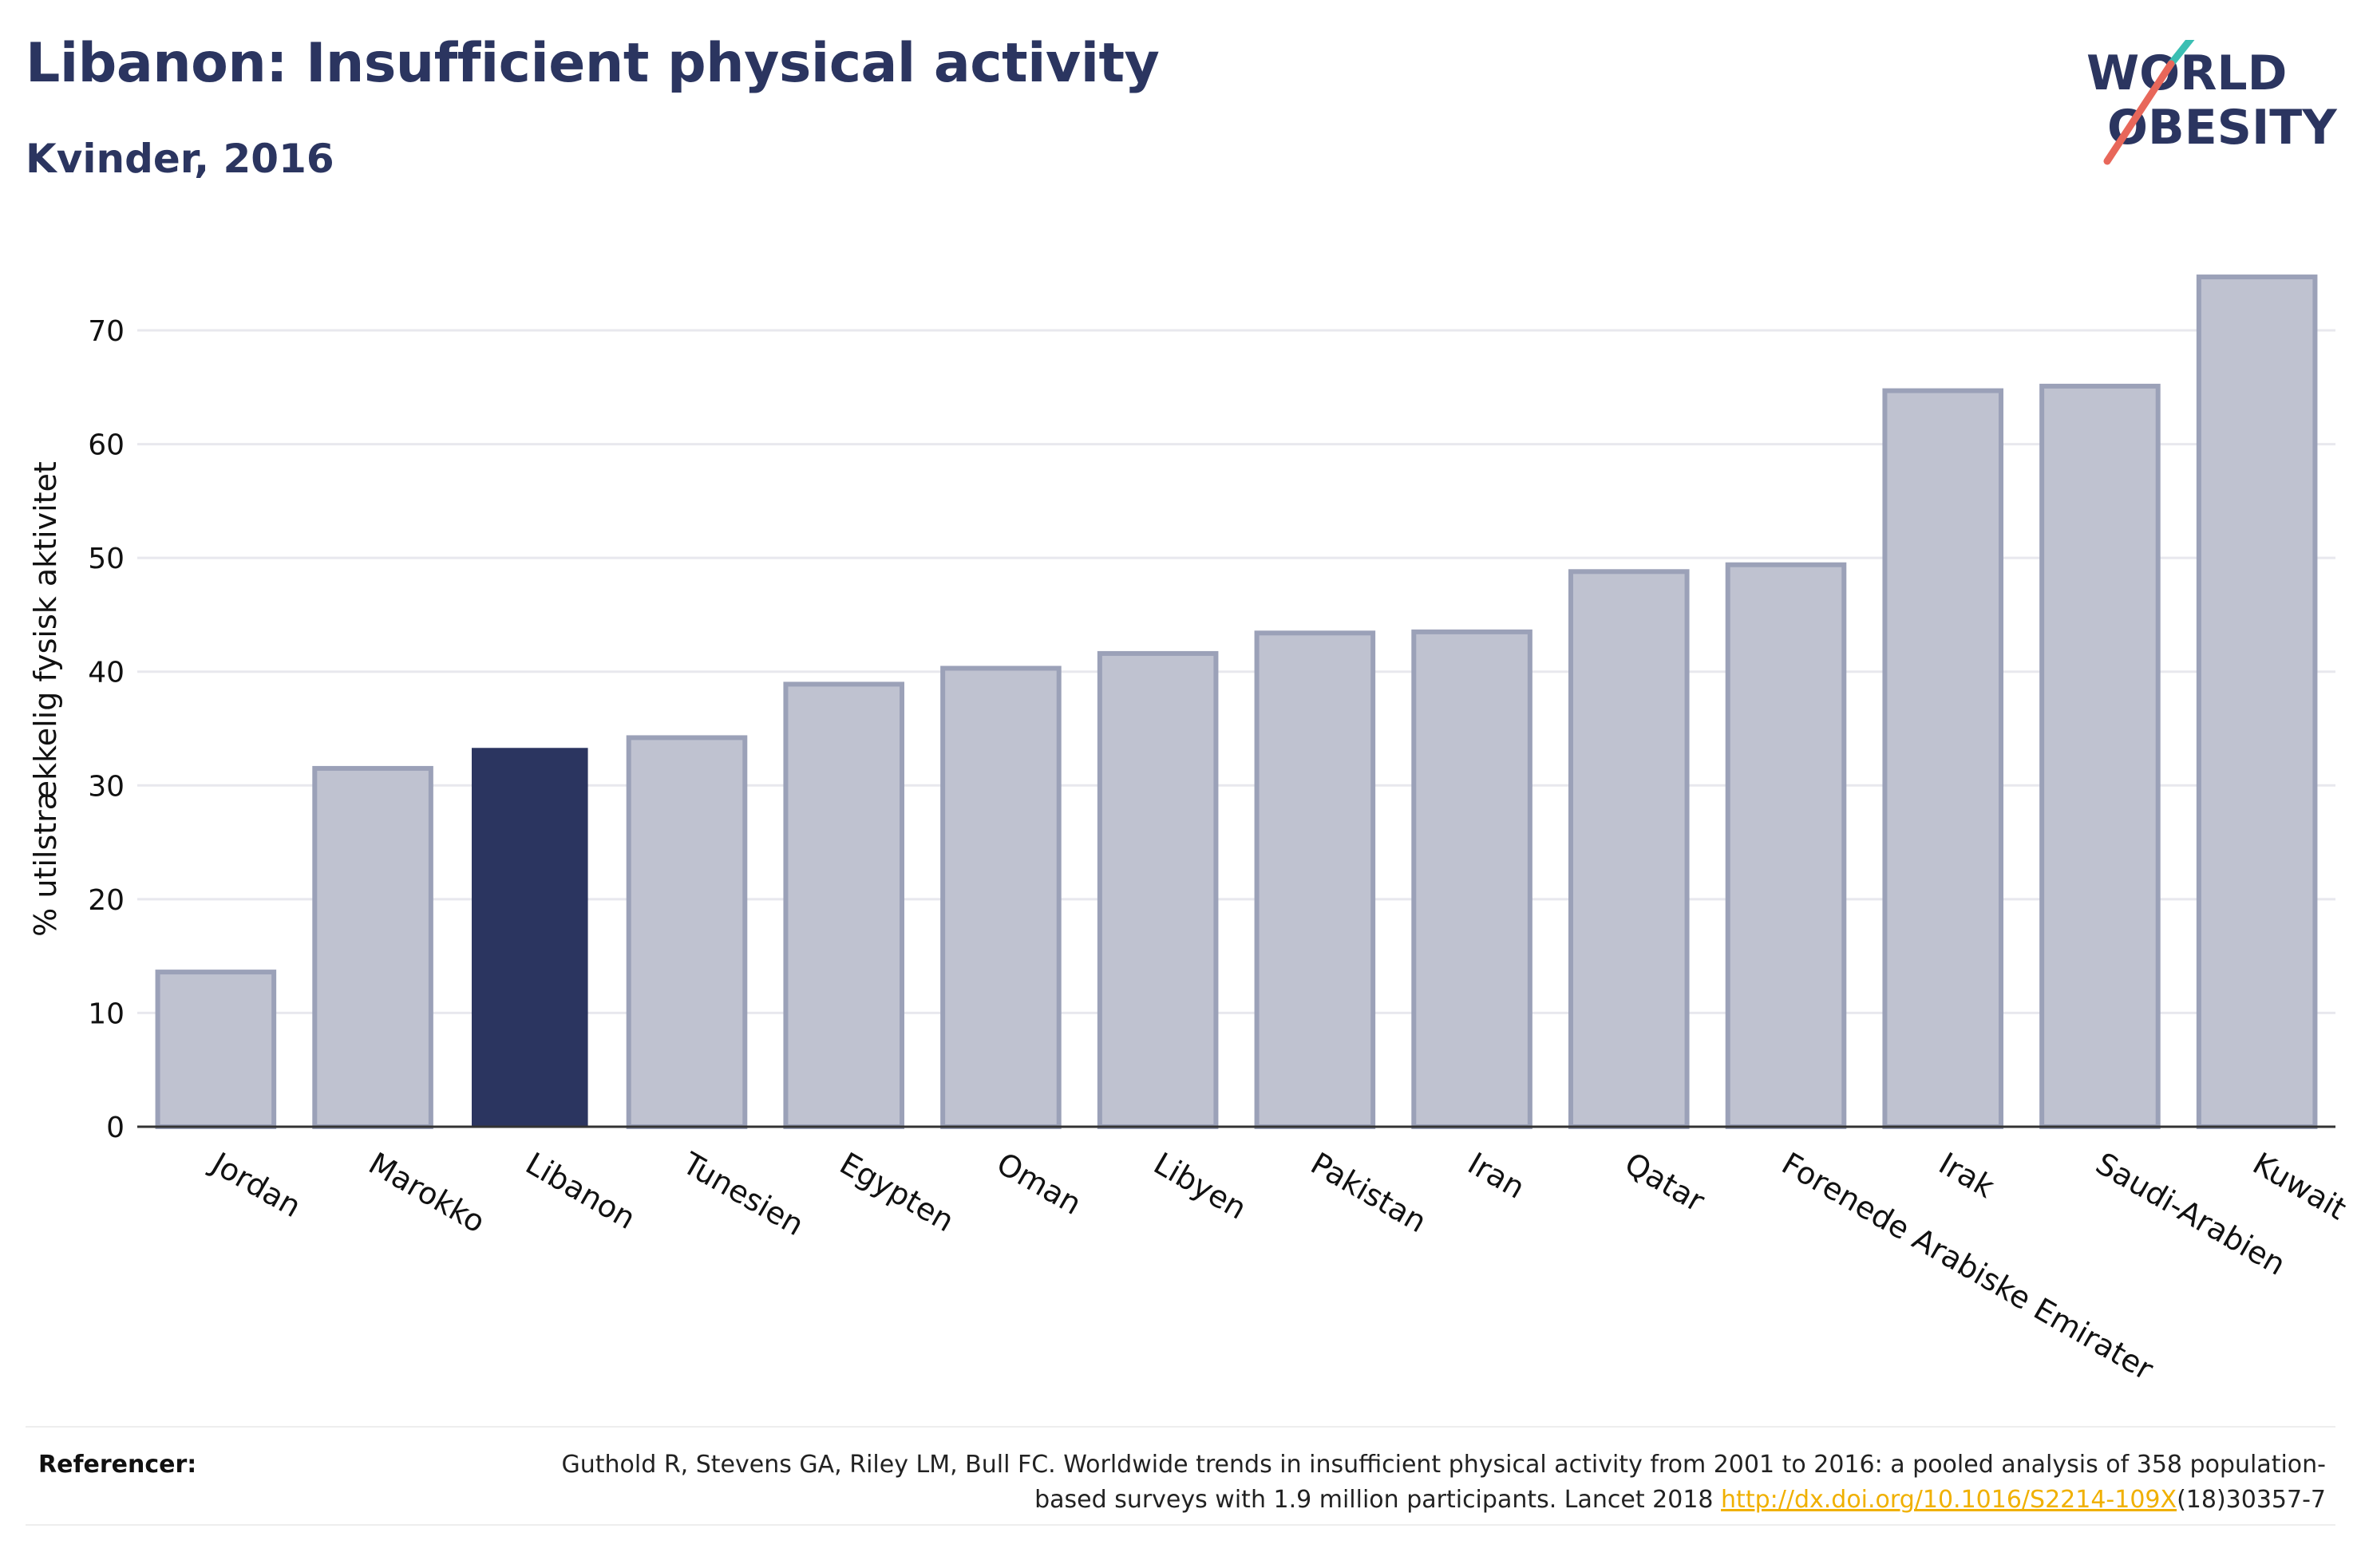 This screenshot has height=1568, width=2361. I want to click on bar-libanon, so click(530, 938).